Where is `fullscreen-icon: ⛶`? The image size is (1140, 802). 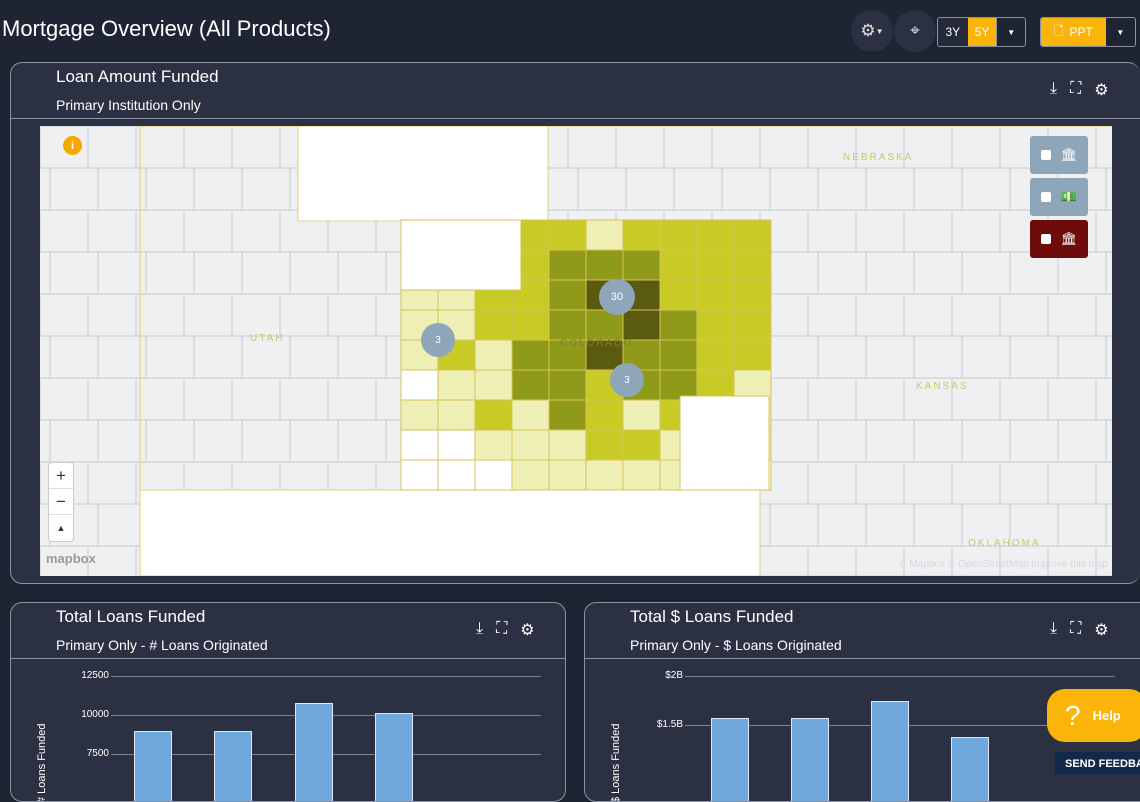
fullscreen-icon: ⛶ is located at coordinates (1076, 628).